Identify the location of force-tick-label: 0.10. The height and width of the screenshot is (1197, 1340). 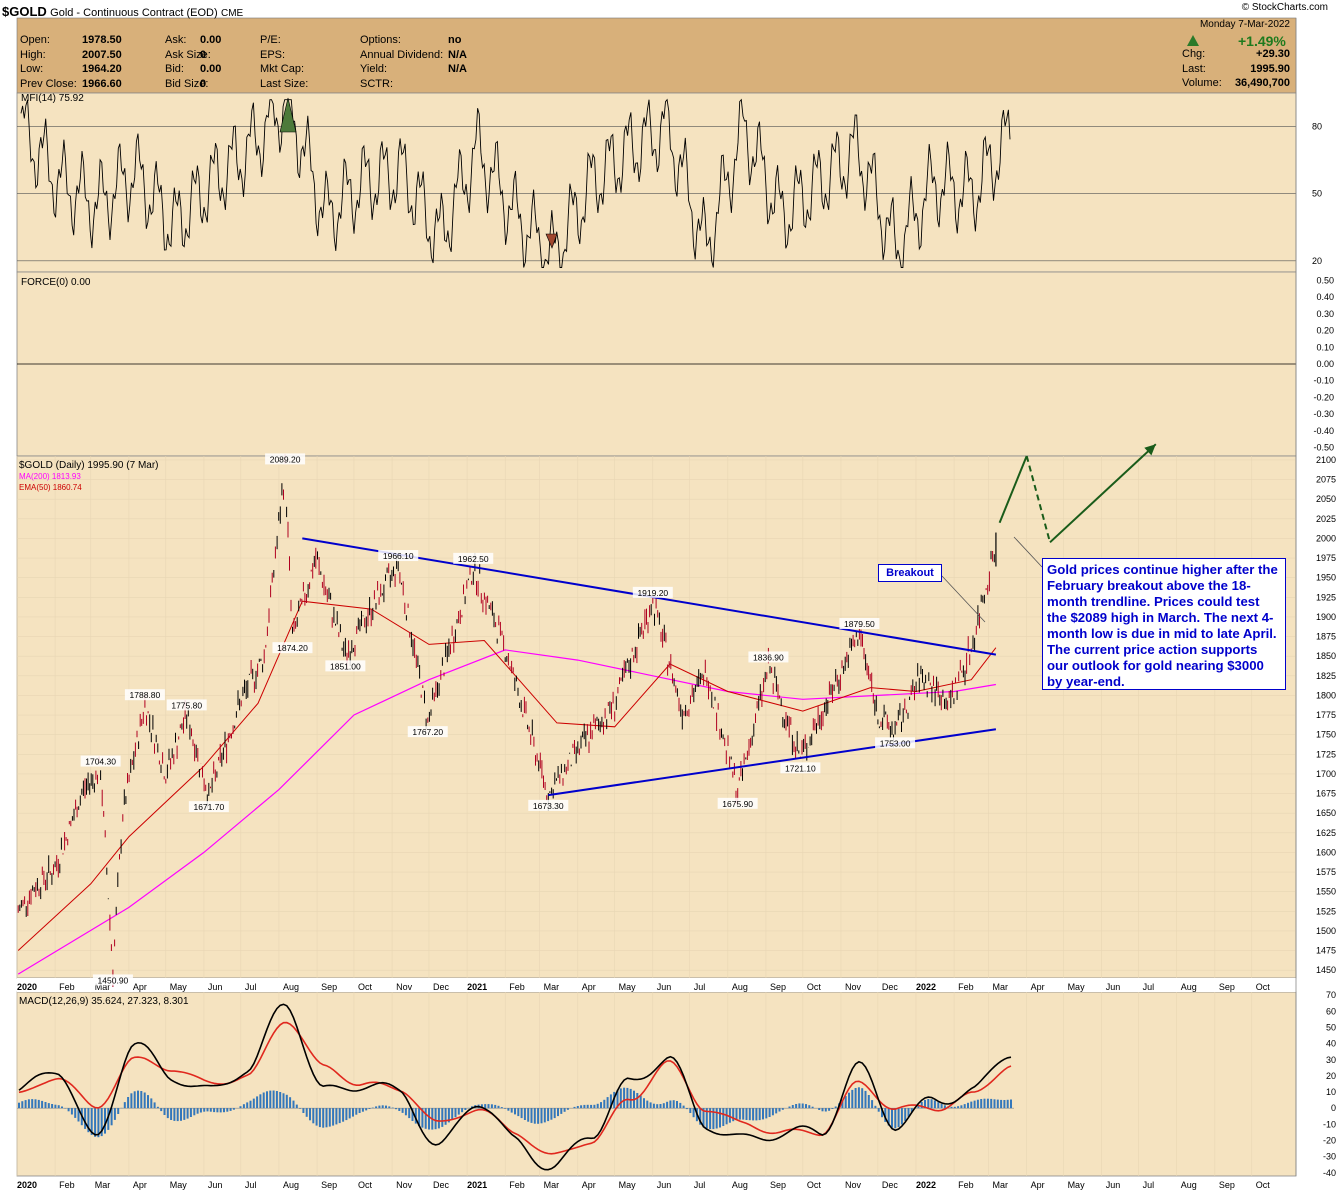
(1325, 347).